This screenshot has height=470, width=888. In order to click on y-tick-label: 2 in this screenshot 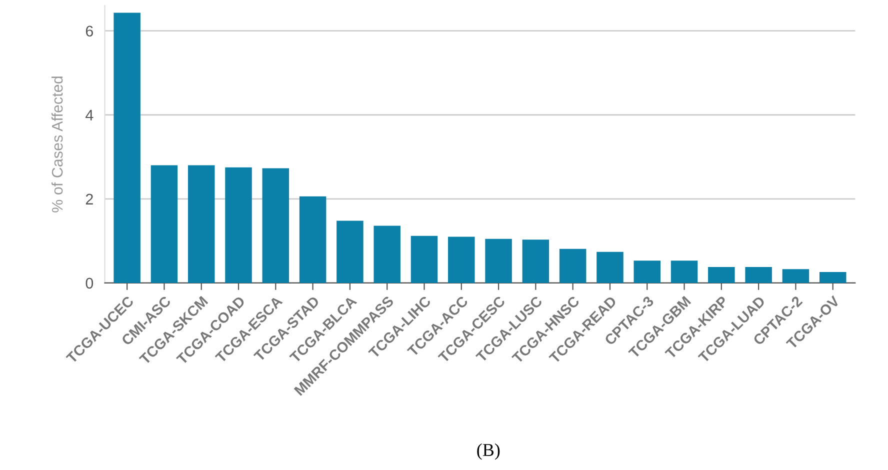, I will do `click(89, 199)`.